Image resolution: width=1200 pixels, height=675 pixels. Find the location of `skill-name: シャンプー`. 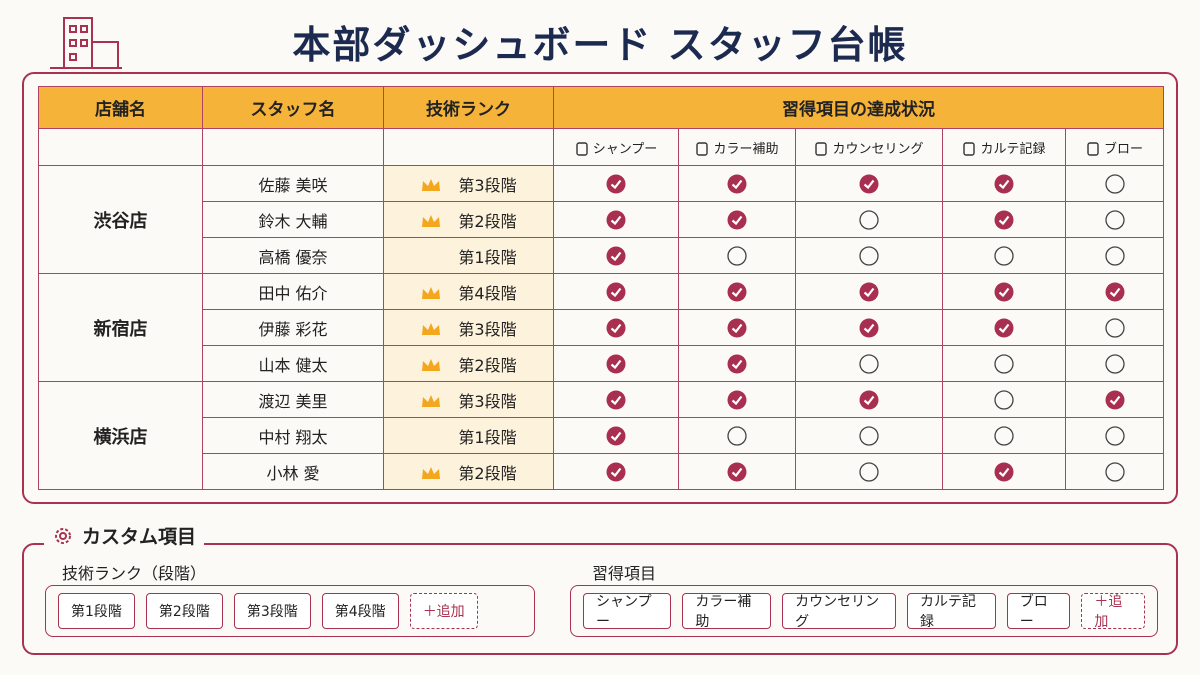

skill-name: シャンプー is located at coordinates (625, 149).